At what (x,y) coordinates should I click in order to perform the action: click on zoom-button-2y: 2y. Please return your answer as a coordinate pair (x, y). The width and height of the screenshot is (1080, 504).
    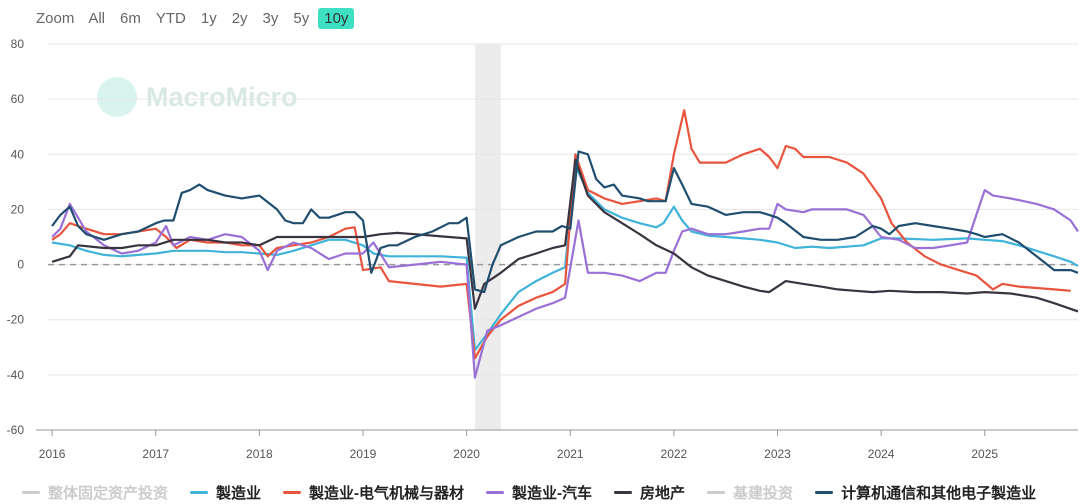
    Looking at the image, I should click on (239, 18).